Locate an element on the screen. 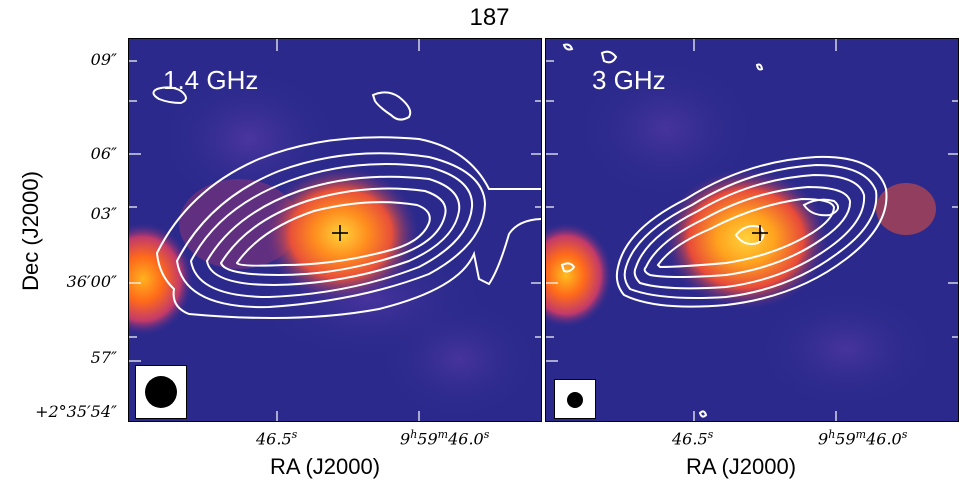 The width and height of the screenshot is (979, 488). y-tick-label: 06″ is located at coordinates (103, 153).